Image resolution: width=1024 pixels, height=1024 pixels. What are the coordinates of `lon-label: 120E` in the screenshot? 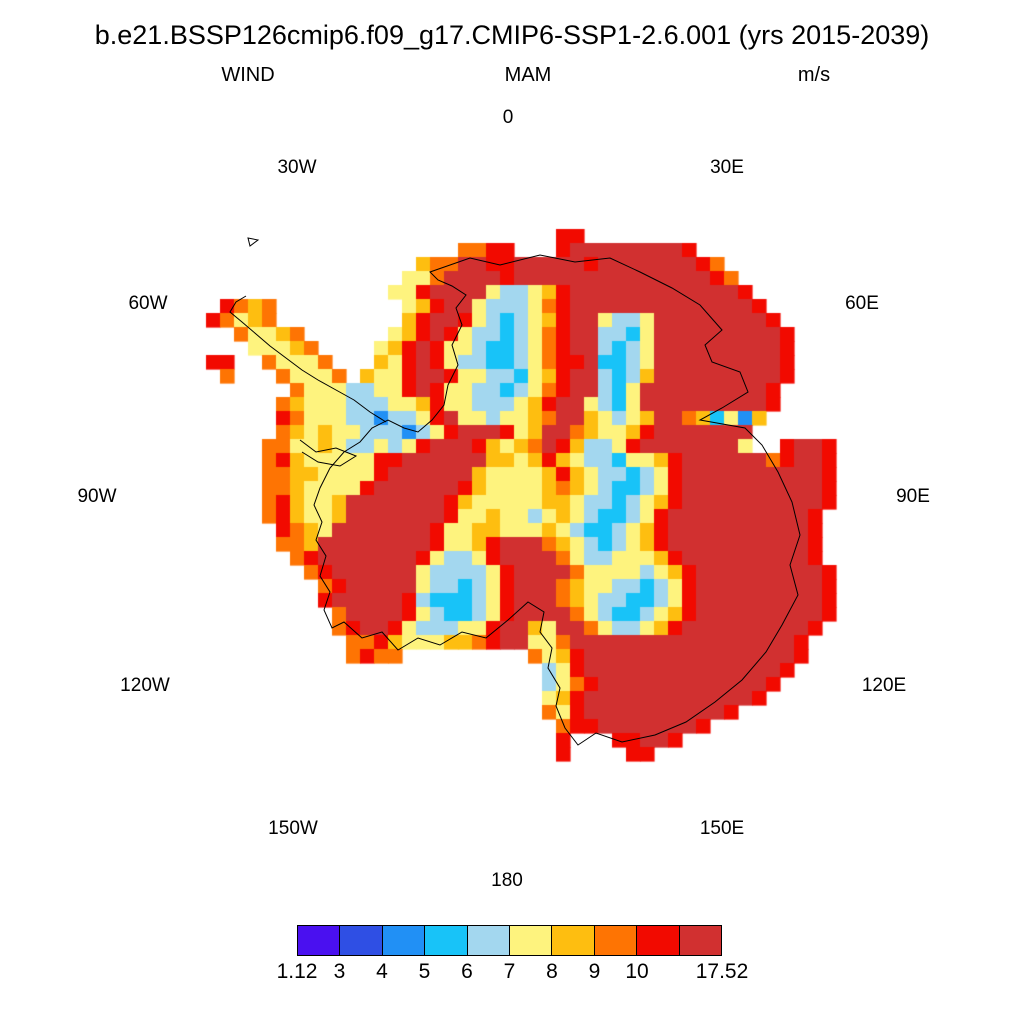 It's located at (884, 685).